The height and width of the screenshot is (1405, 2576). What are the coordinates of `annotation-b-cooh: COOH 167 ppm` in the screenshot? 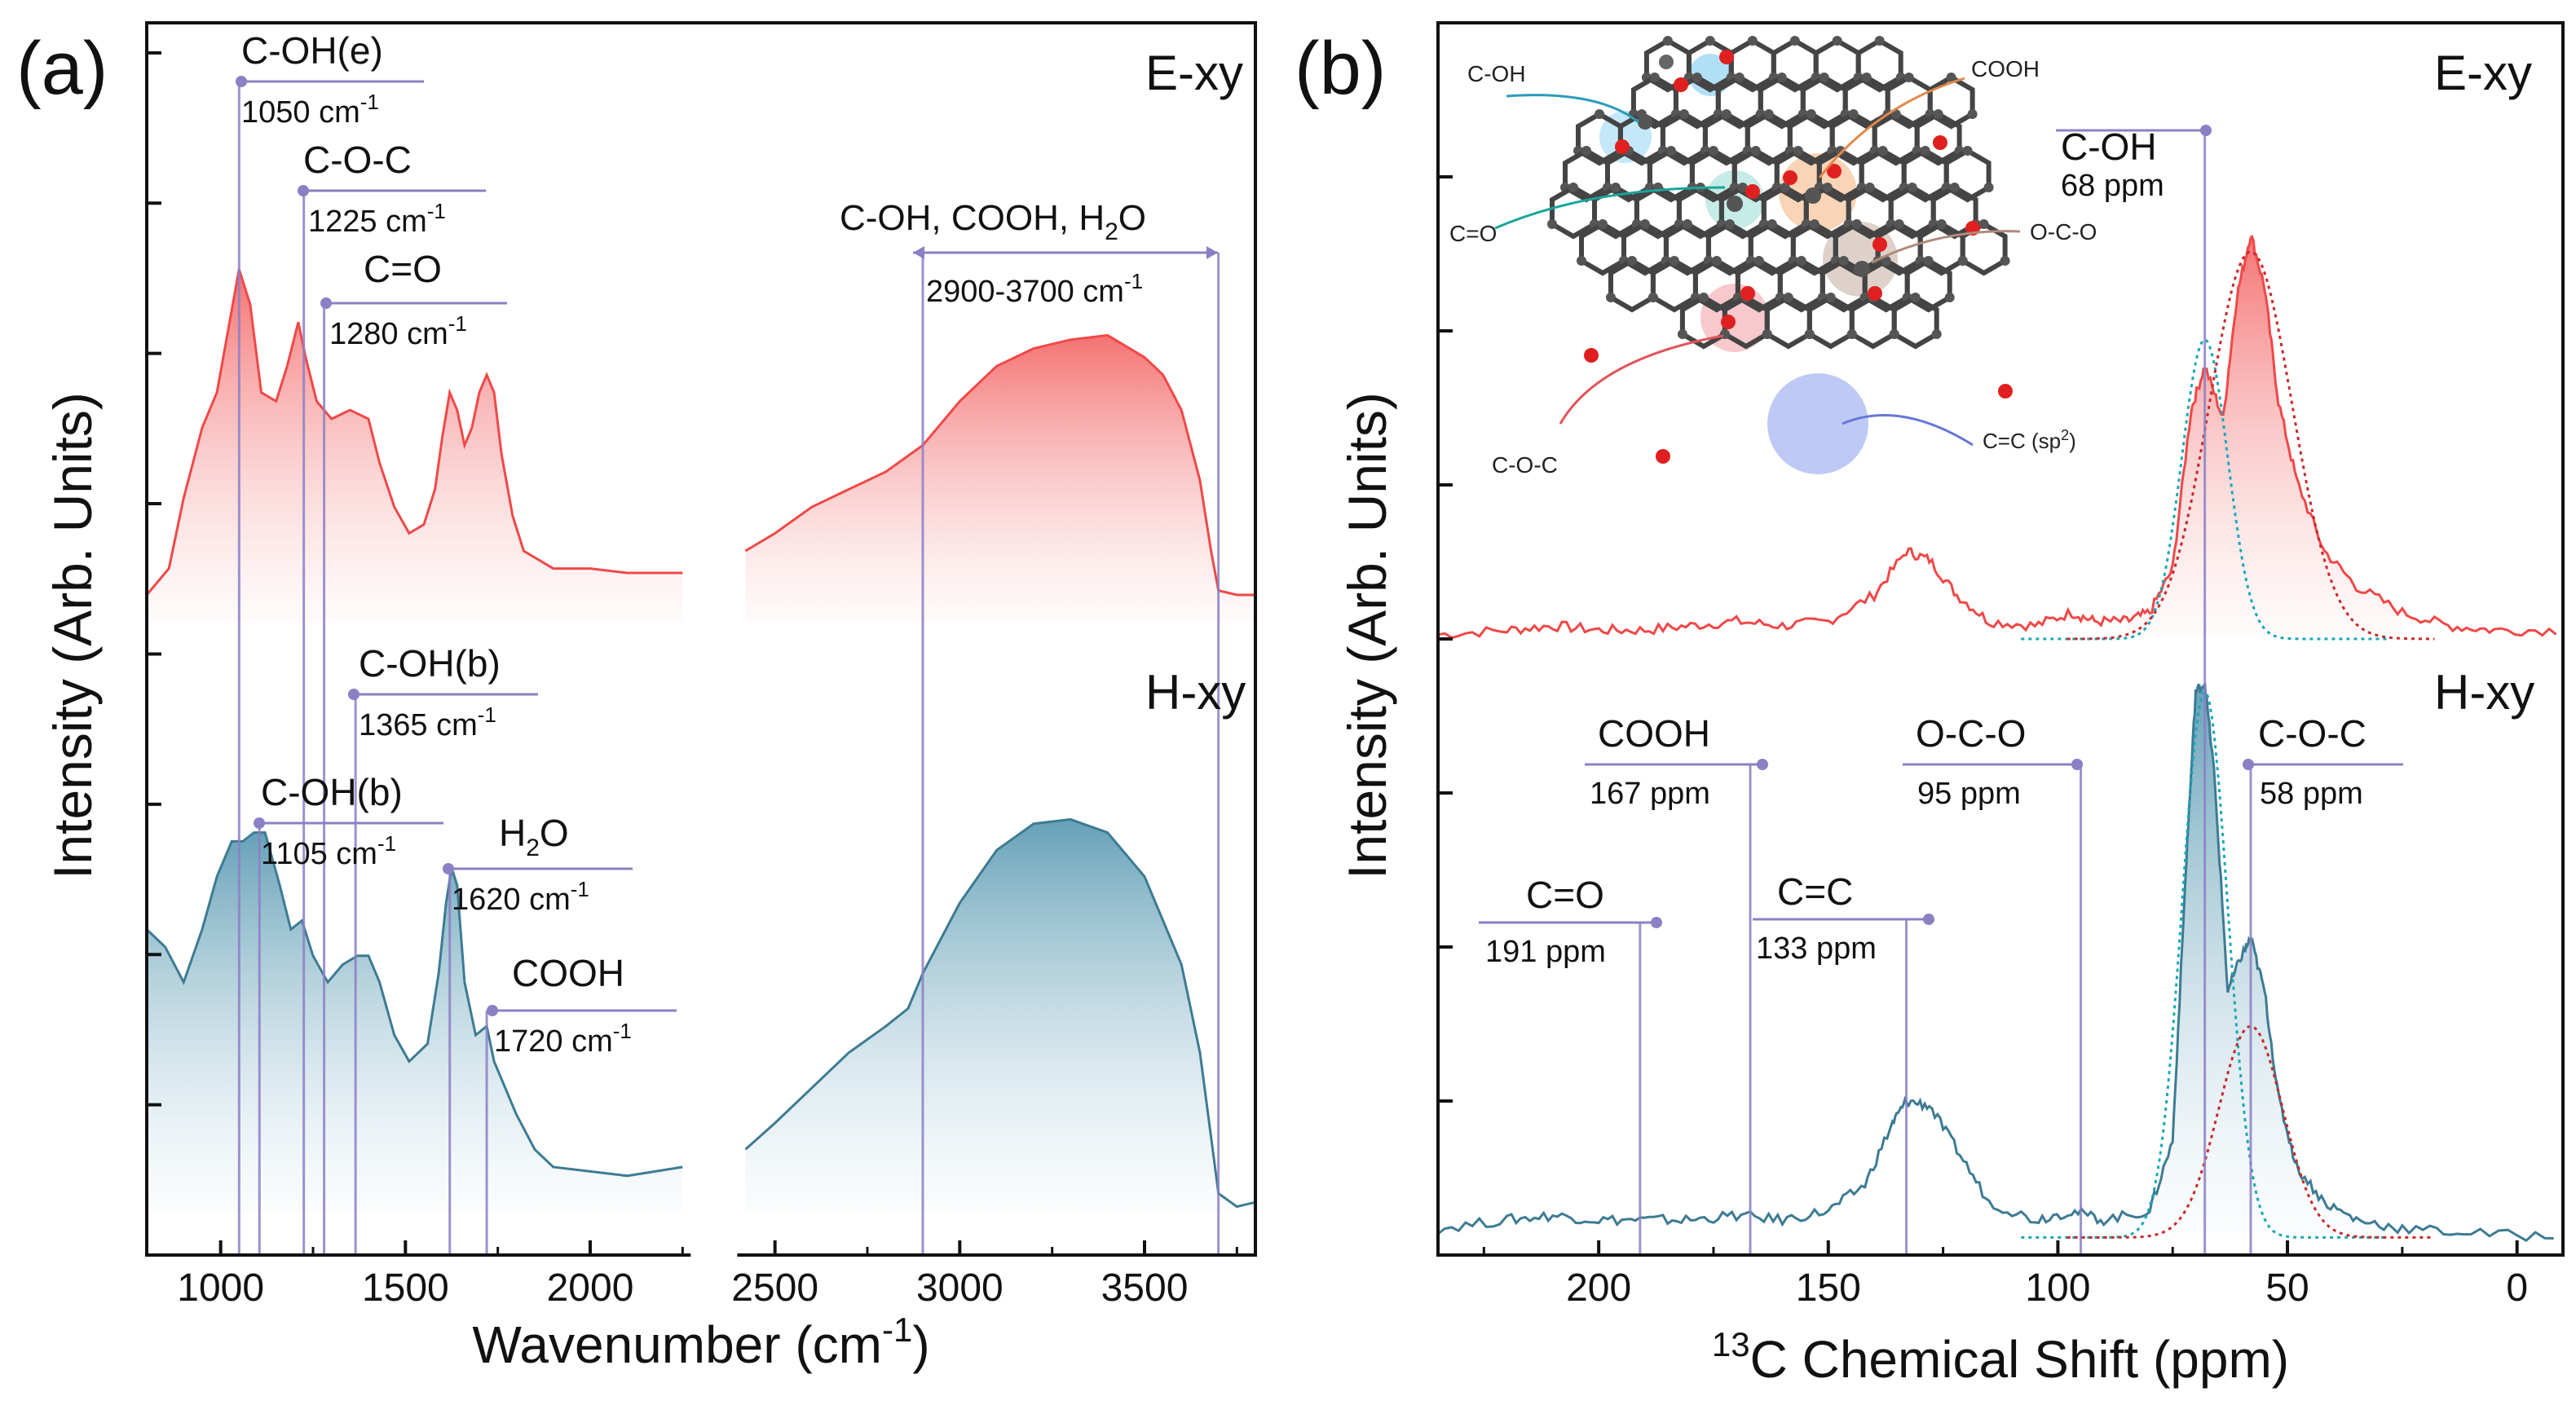 It's located at (1676, 762).